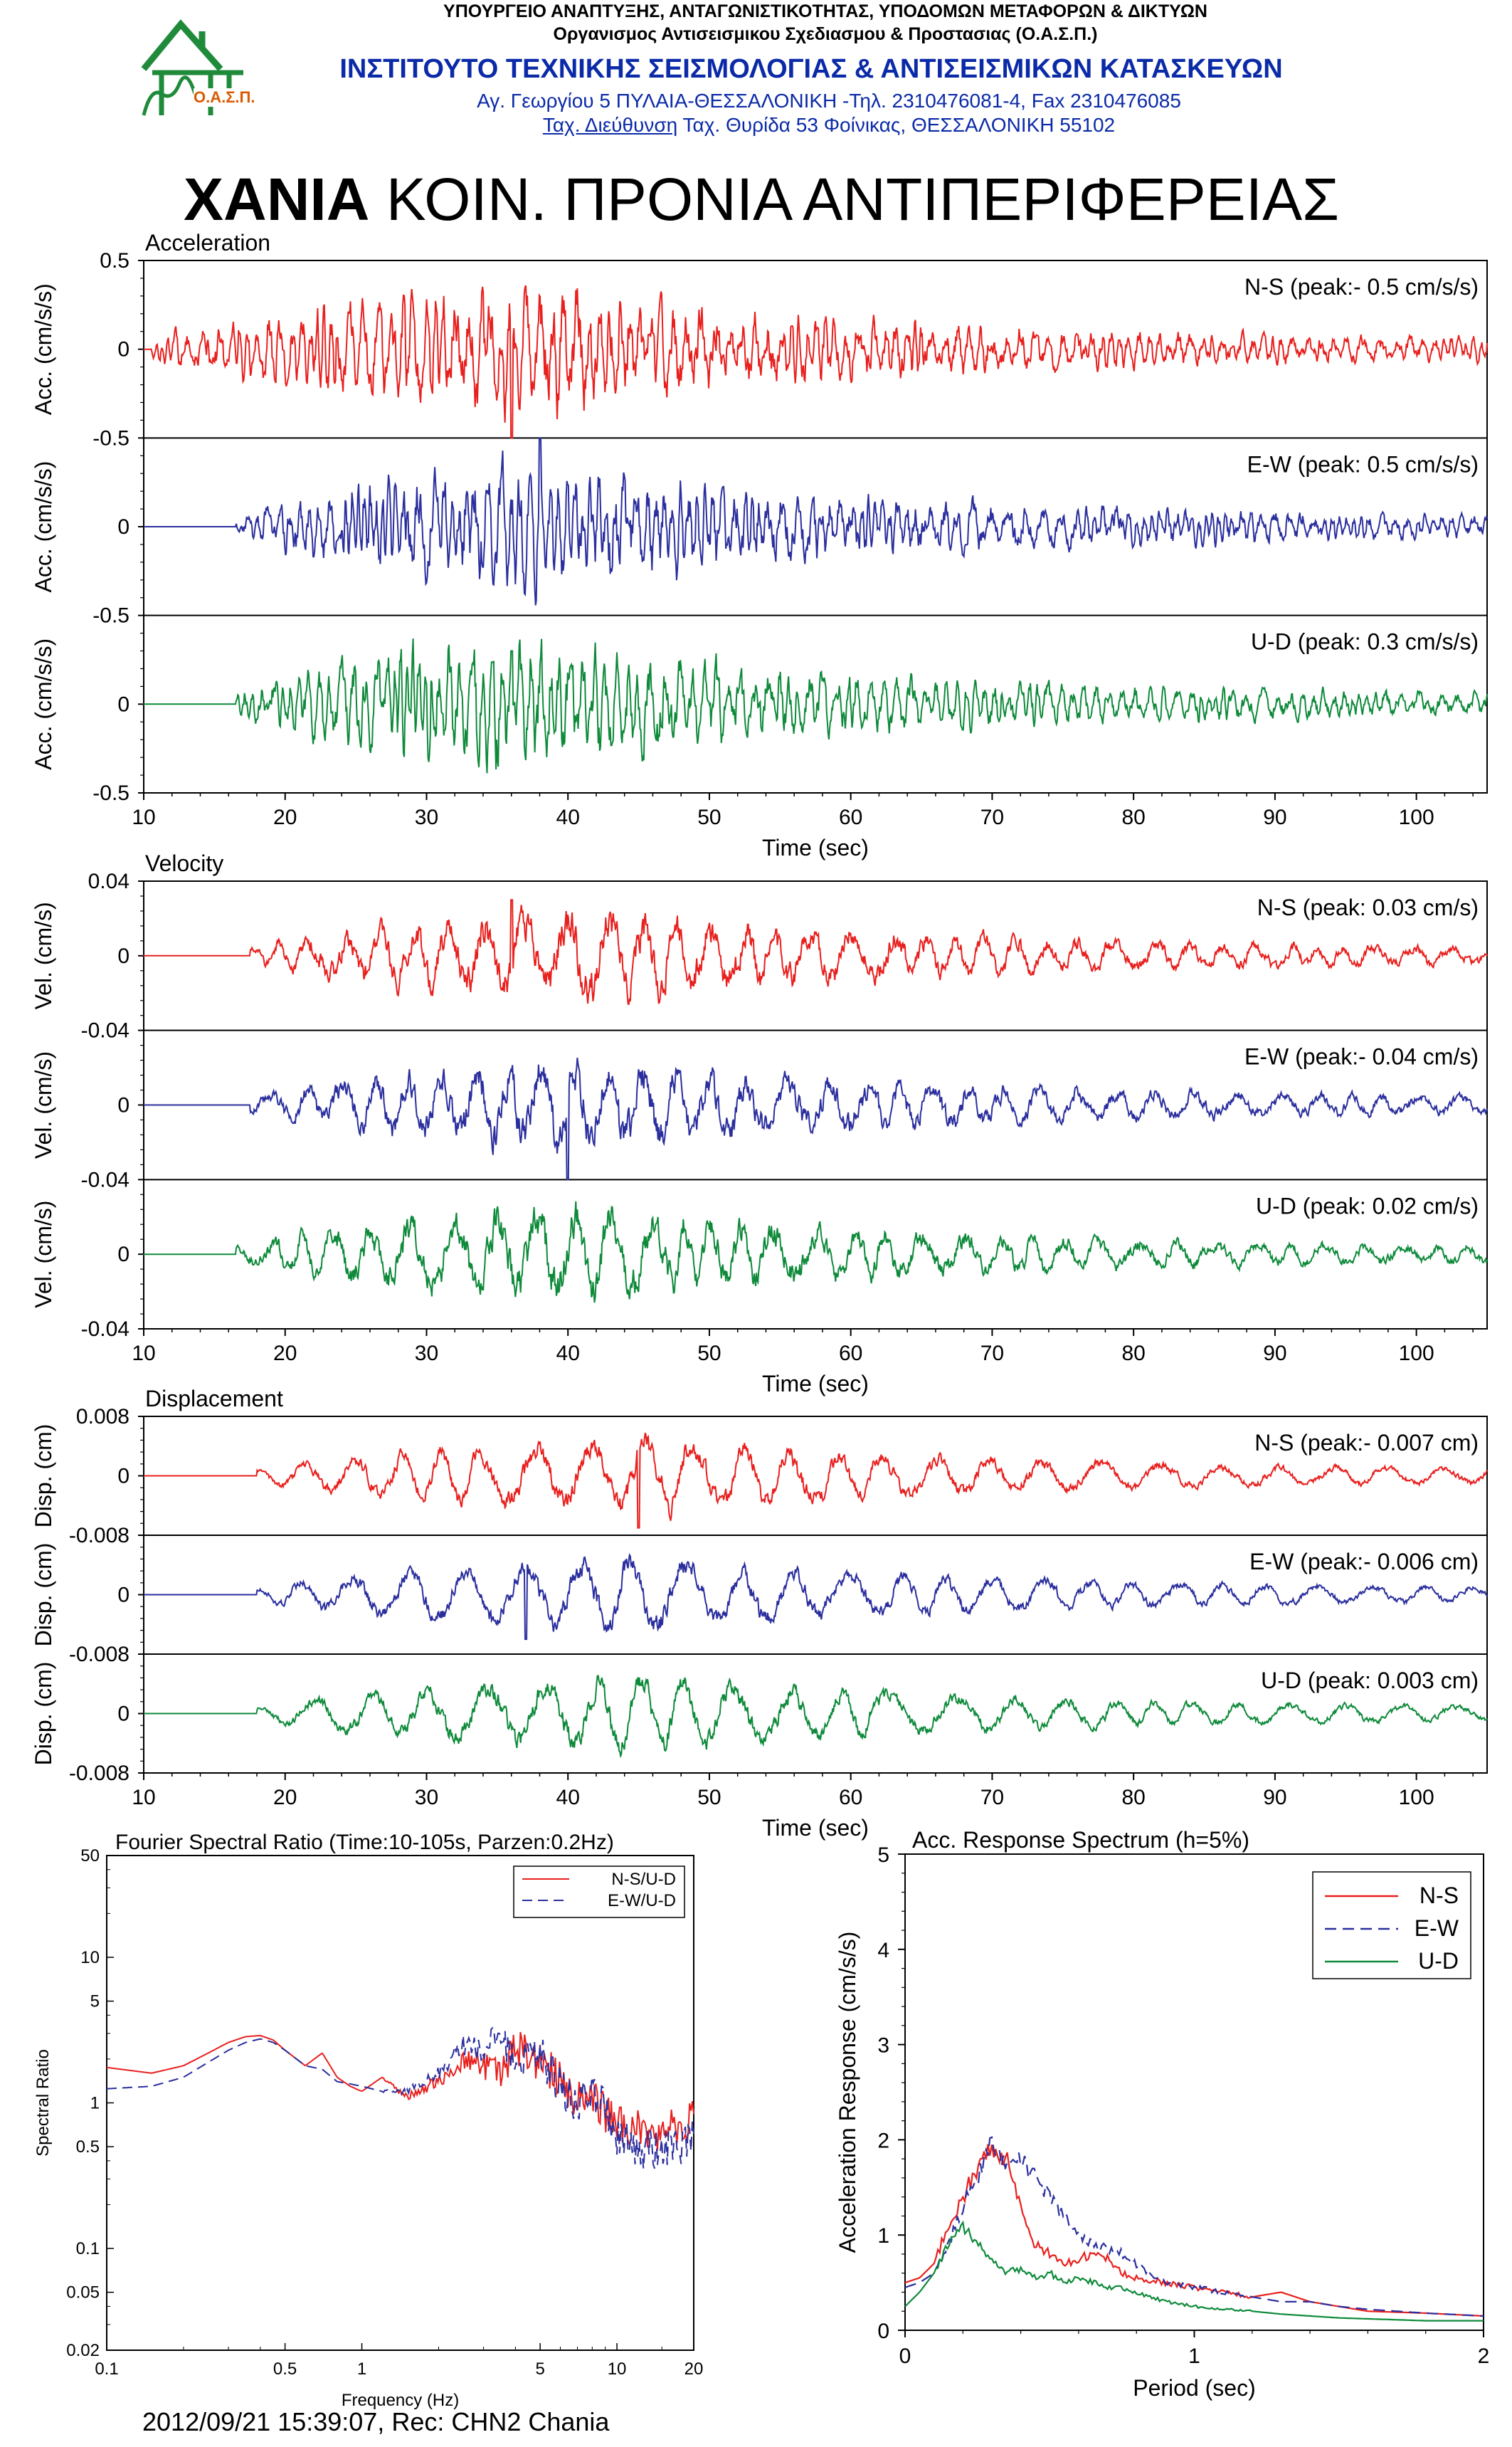 The height and width of the screenshot is (2447, 1512). Describe the element at coordinates (1194, 2230) in the screenshot. I see `spectrum-trace-n-s` at that location.